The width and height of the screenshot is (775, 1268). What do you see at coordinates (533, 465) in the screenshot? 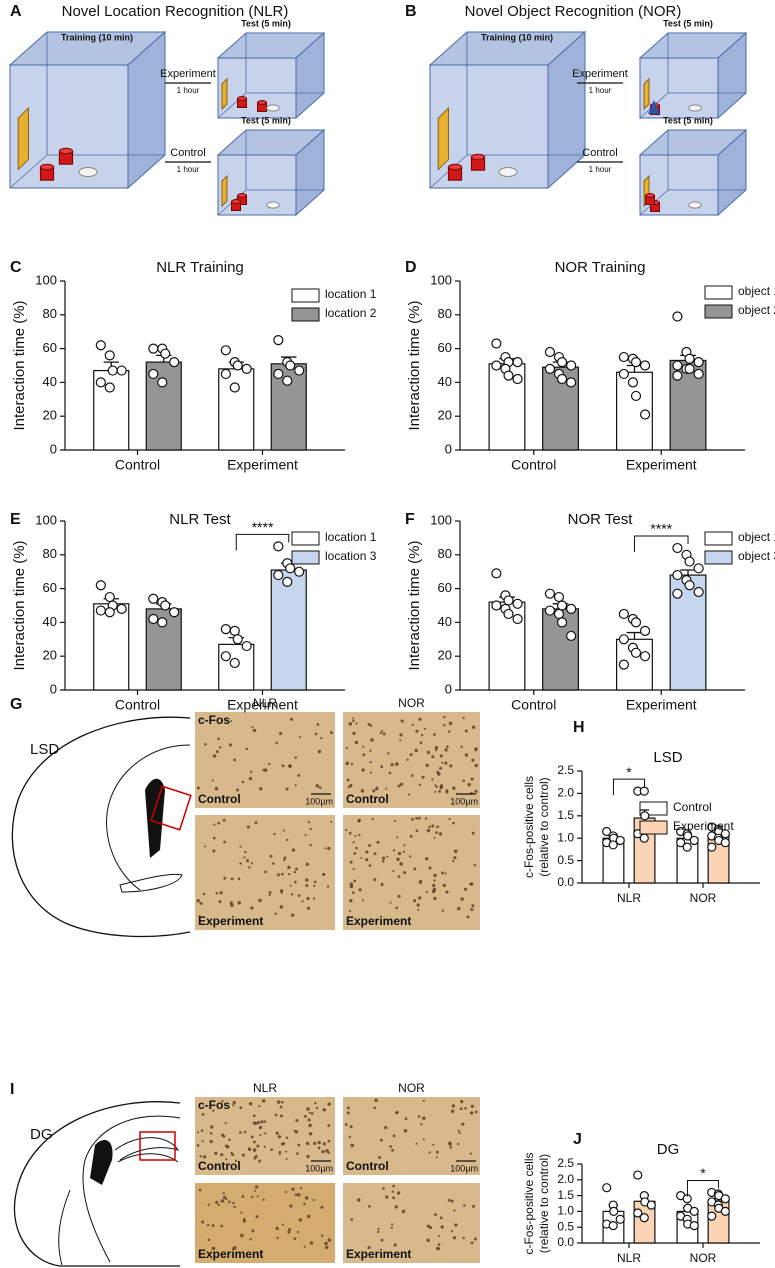
I see `x-tick-label: Control` at bounding box center [533, 465].